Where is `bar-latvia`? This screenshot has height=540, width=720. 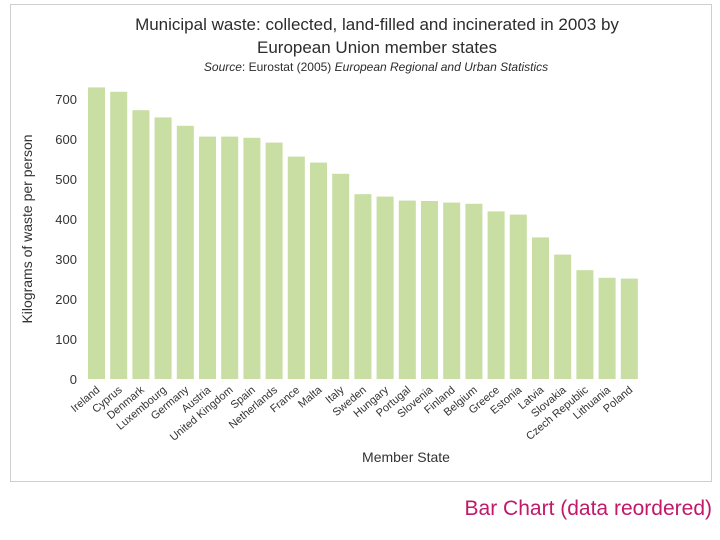
bar-latvia is located at coordinates (540, 308).